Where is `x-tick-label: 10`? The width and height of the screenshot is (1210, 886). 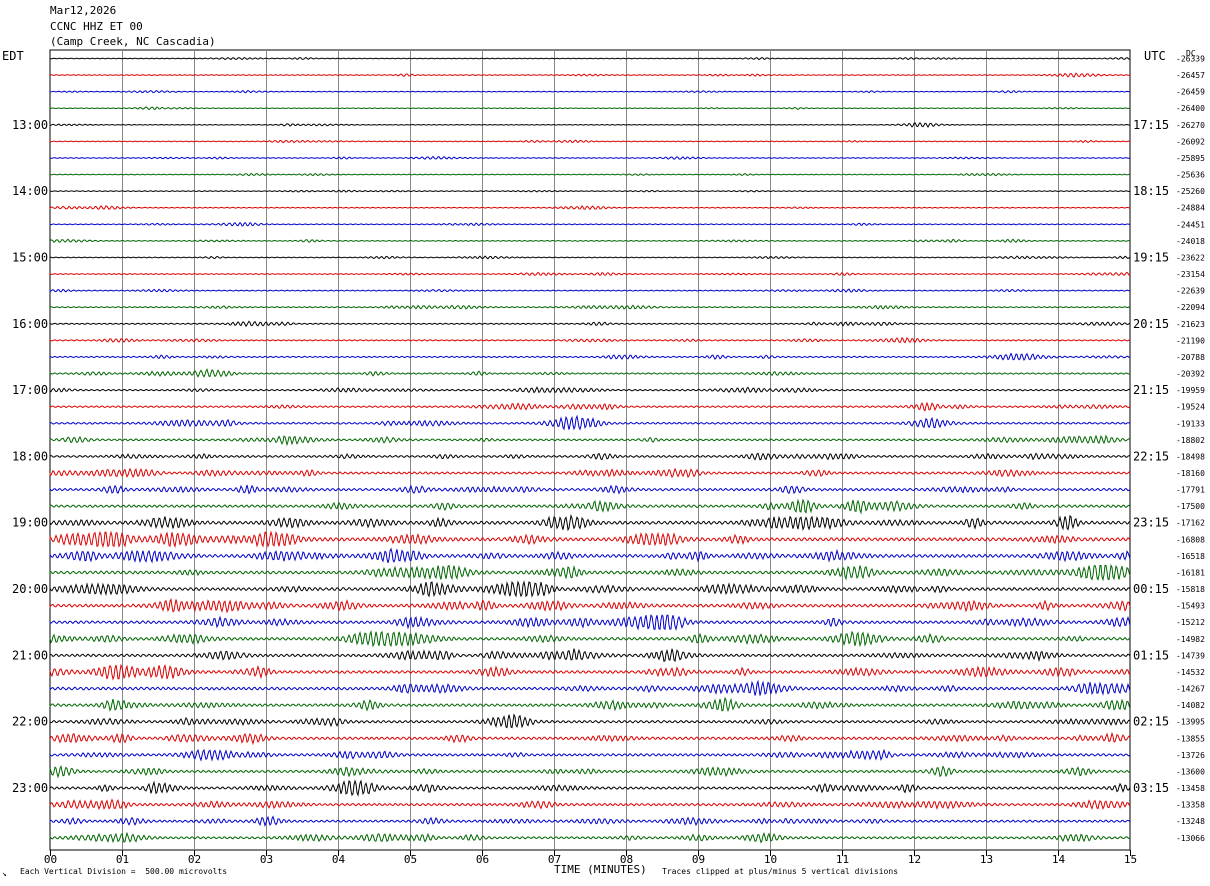
x-tick-label: 10 is located at coordinates (770, 859).